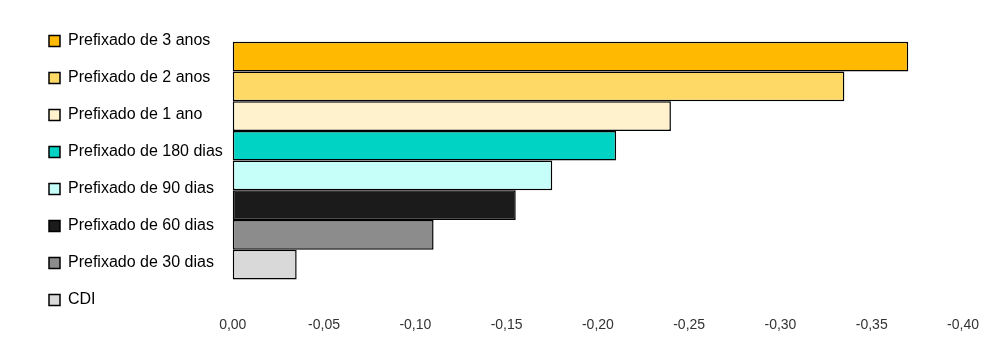 This screenshot has width=1001, height=348. Describe the element at coordinates (139, 77) in the screenshot. I see `legend-label: Prefixado de 2 anos` at that location.